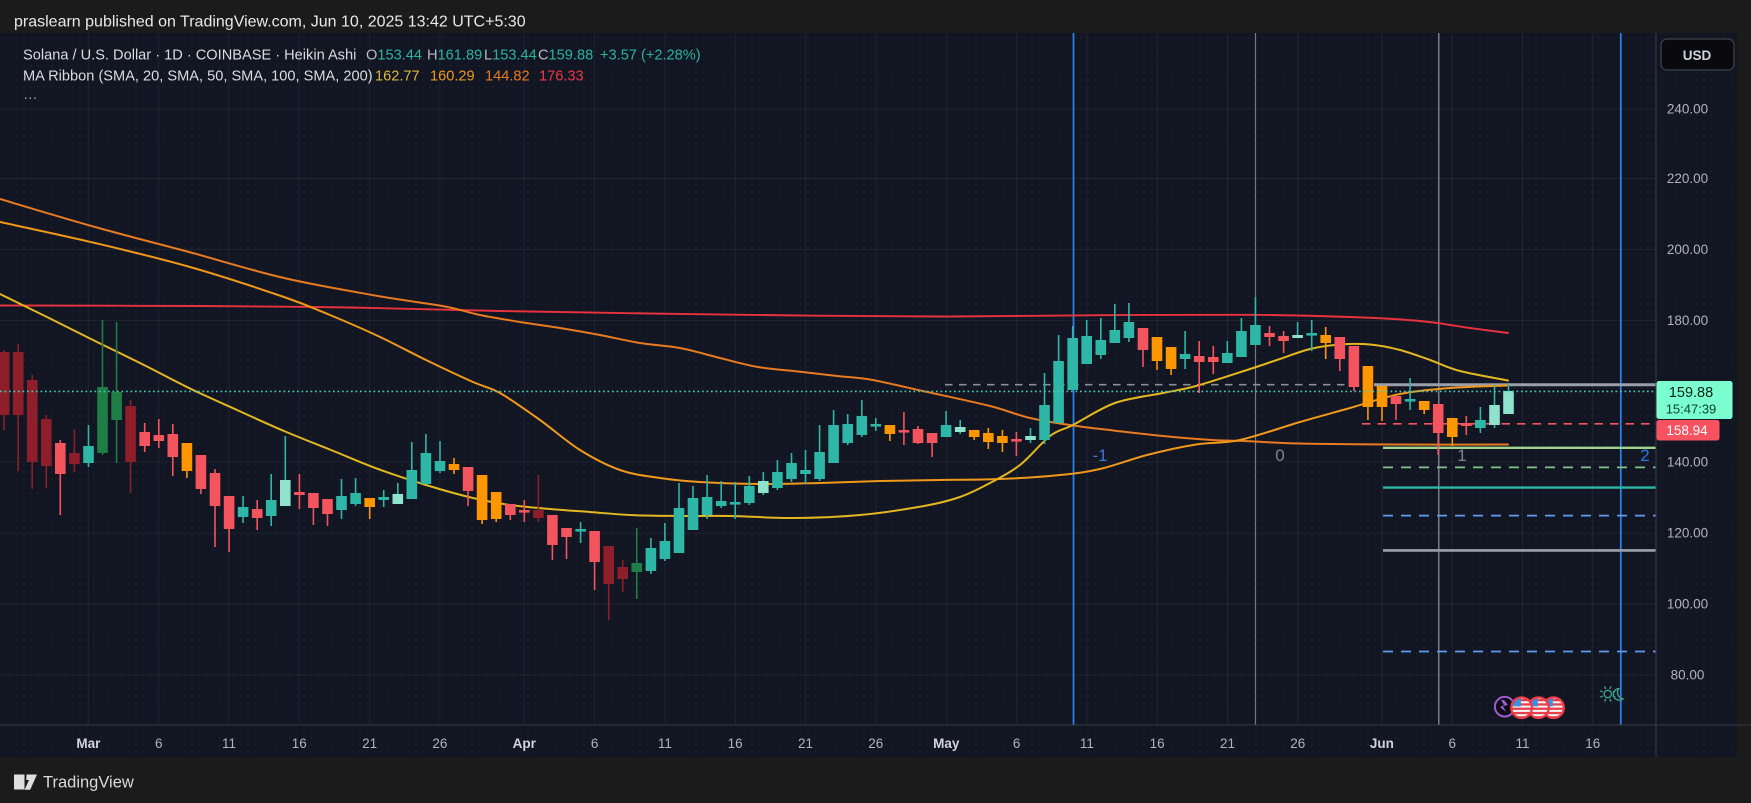  What do you see at coordinates (1687, 462) in the screenshot?
I see `svg-text: 140.00` at bounding box center [1687, 462].